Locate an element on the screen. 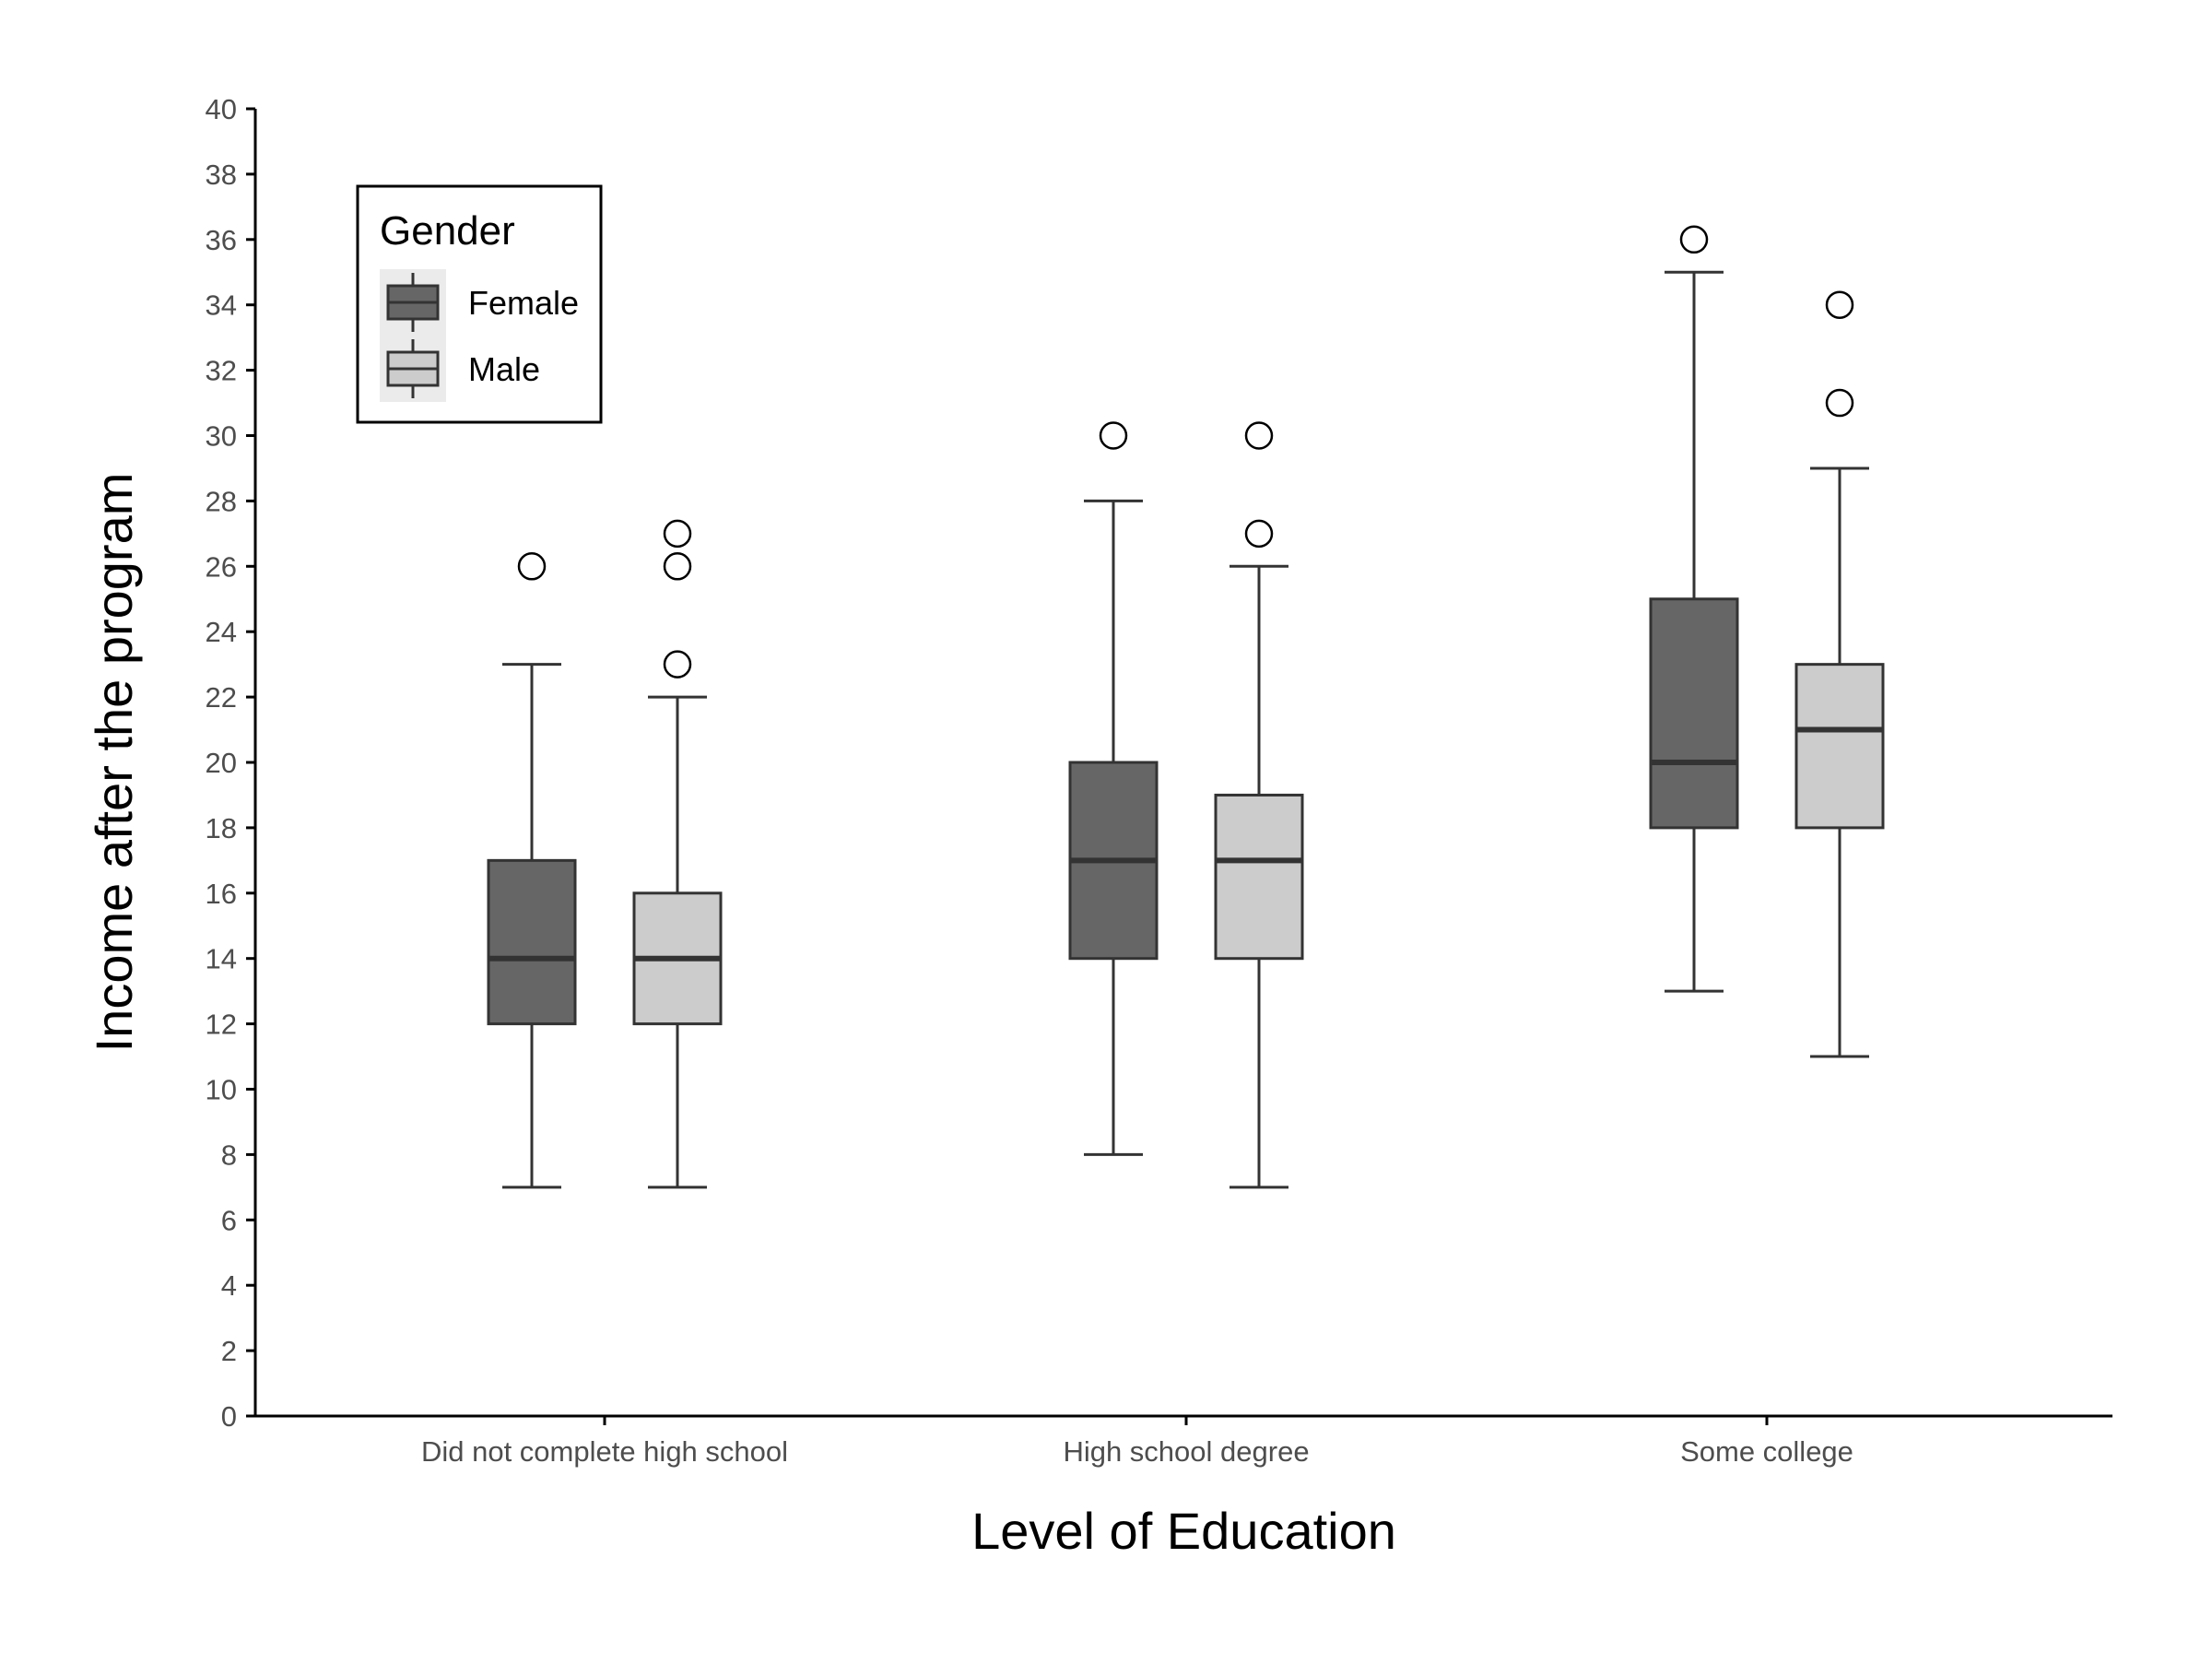  y-tick-label: 2 is located at coordinates (229, 1351).